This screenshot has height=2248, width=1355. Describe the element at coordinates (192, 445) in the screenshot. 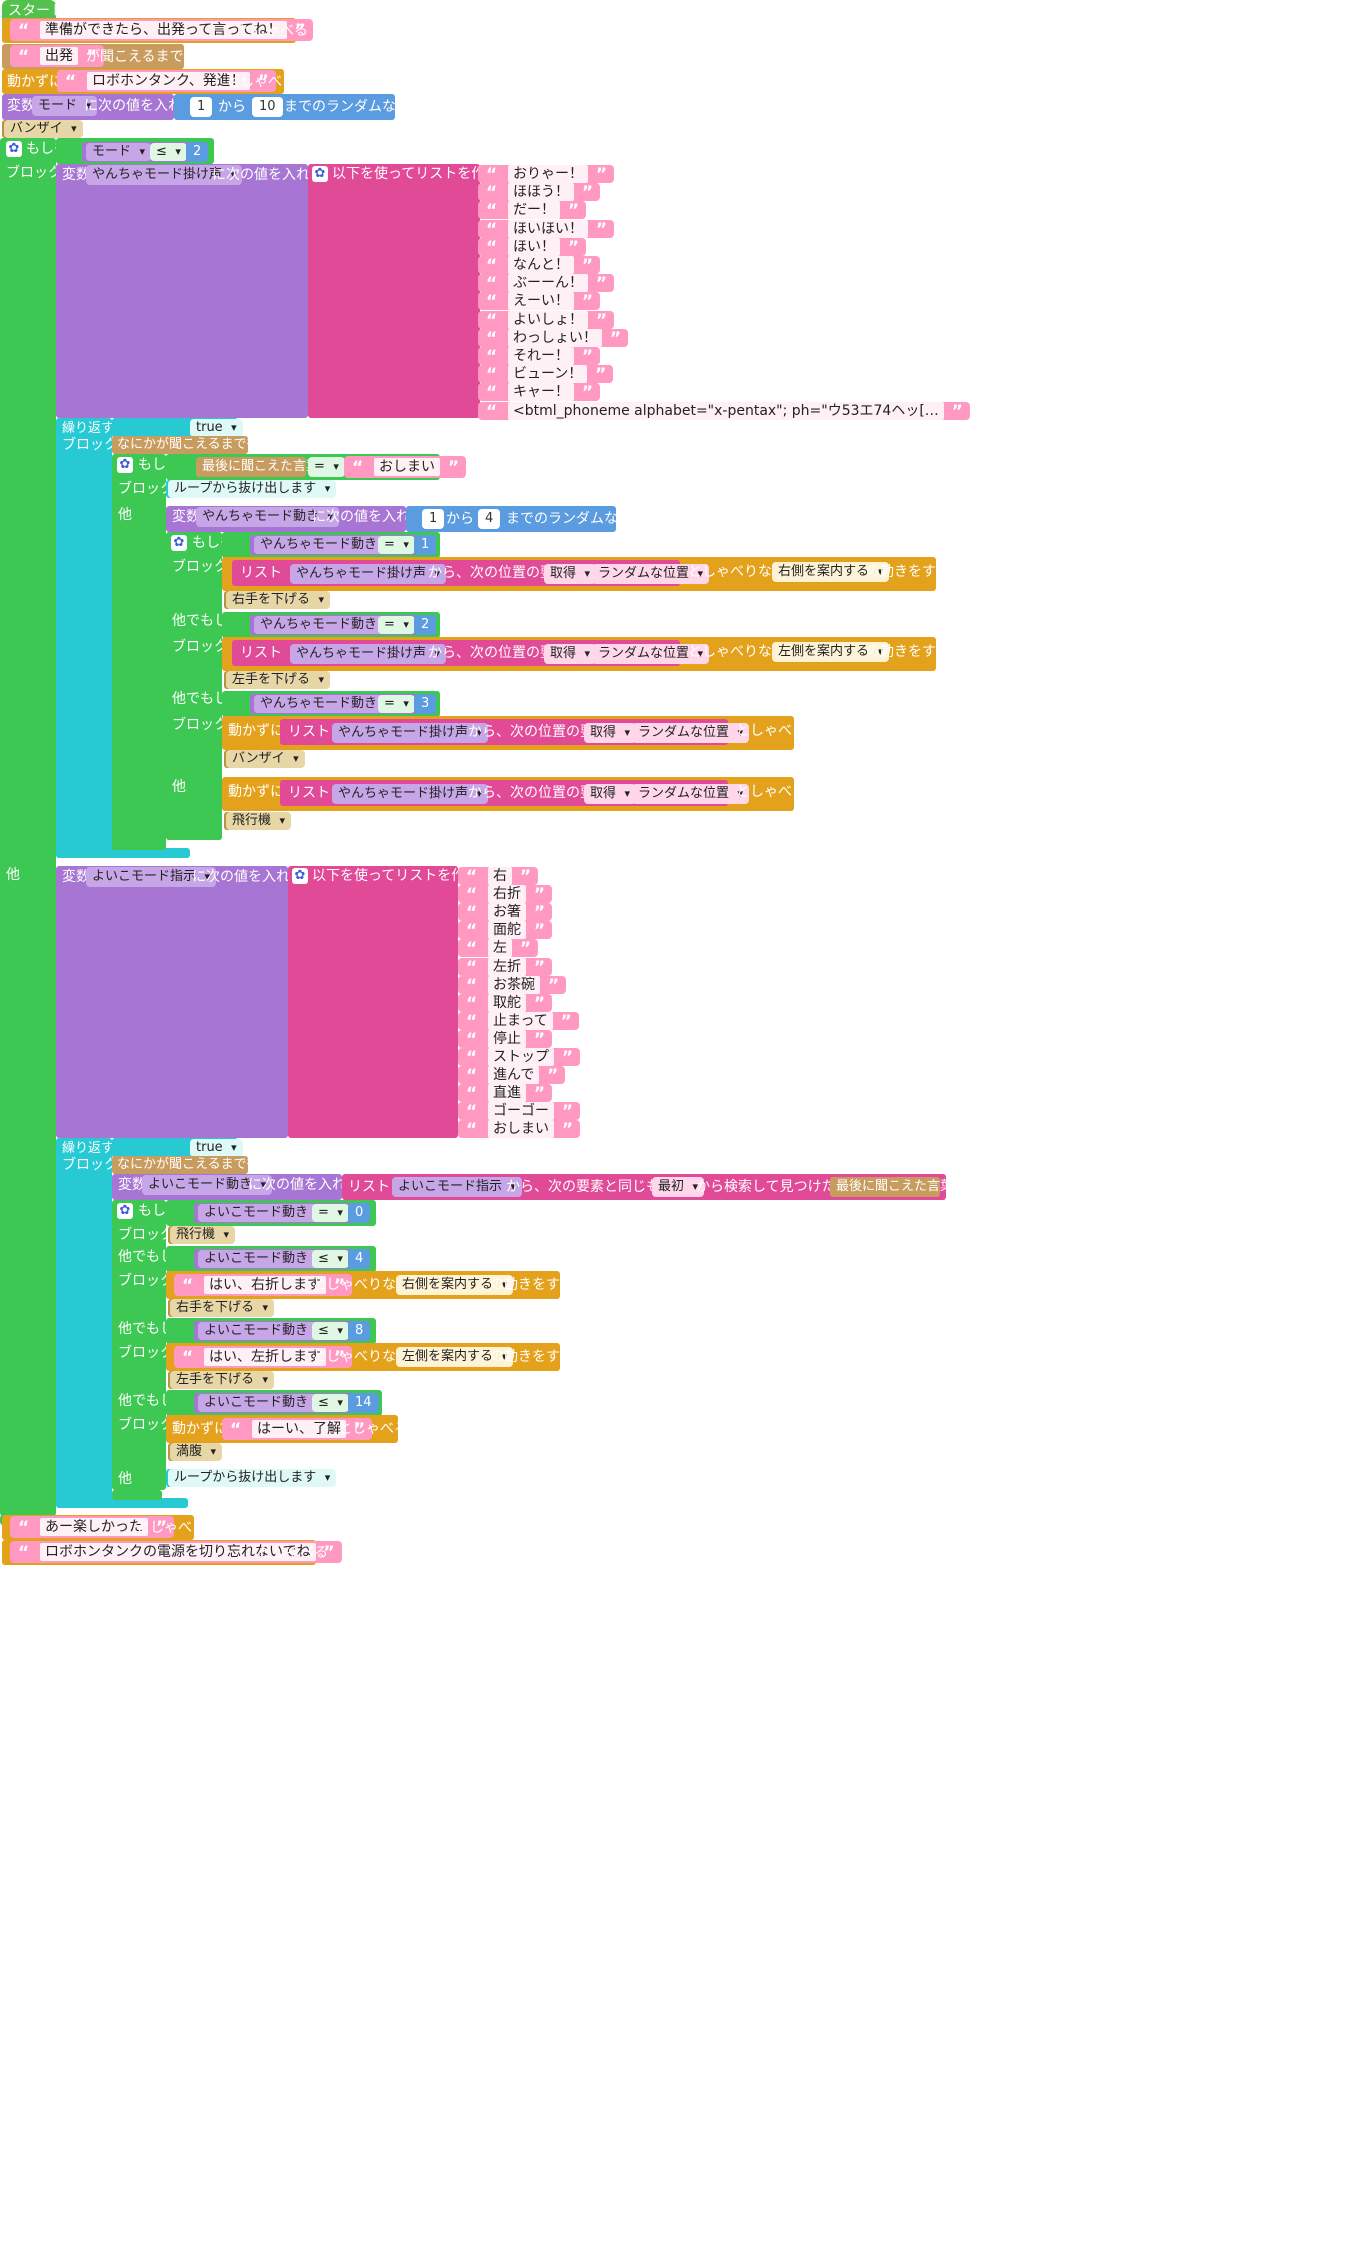

I see `wait-any-block: なにかが聞こえるまで待つ` at that location.